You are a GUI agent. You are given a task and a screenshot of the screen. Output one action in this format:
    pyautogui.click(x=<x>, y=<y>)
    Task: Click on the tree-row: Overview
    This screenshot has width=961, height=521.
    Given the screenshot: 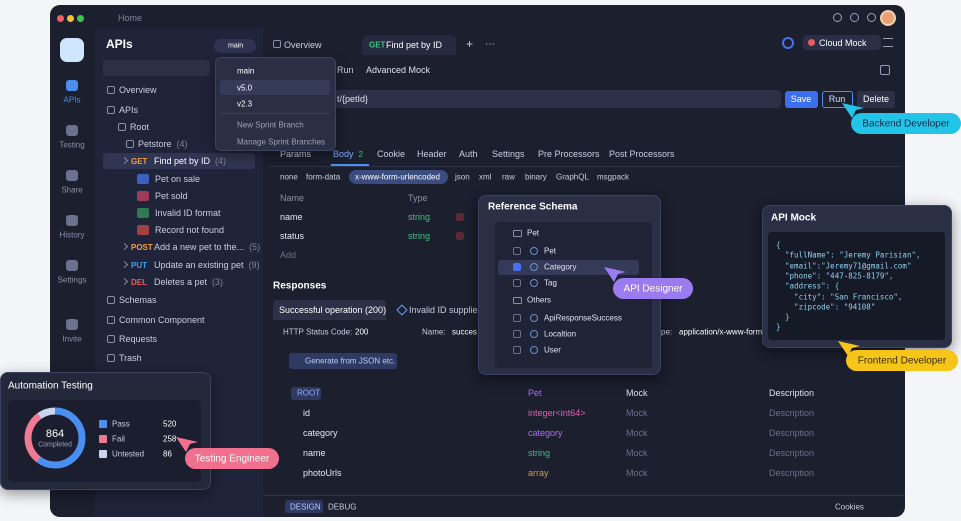 What is the action you would take?
    pyautogui.click(x=138, y=90)
    